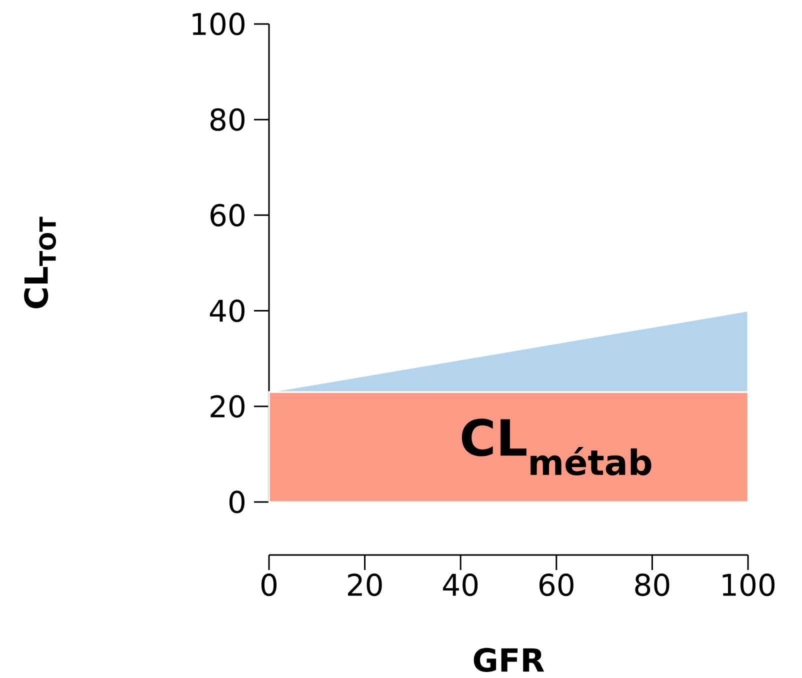 The height and width of the screenshot is (678, 802). What do you see at coordinates (556, 585) in the screenshot?
I see `x-tick-label: 60` at bounding box center [556, 585].